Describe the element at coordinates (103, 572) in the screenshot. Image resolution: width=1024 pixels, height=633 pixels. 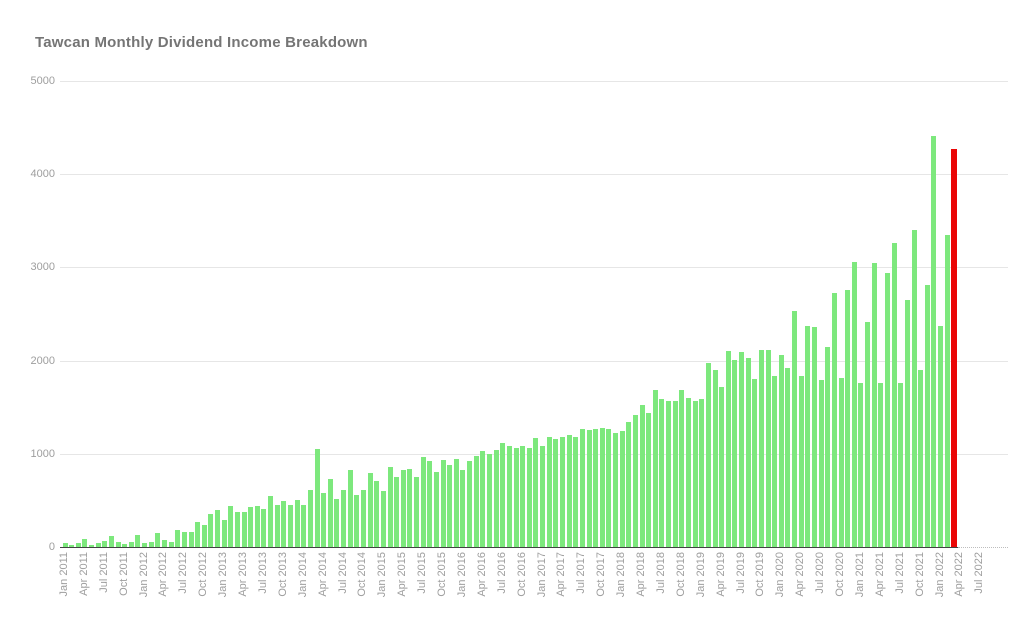
I see `x-tick-label: Jul 2011` at that location.